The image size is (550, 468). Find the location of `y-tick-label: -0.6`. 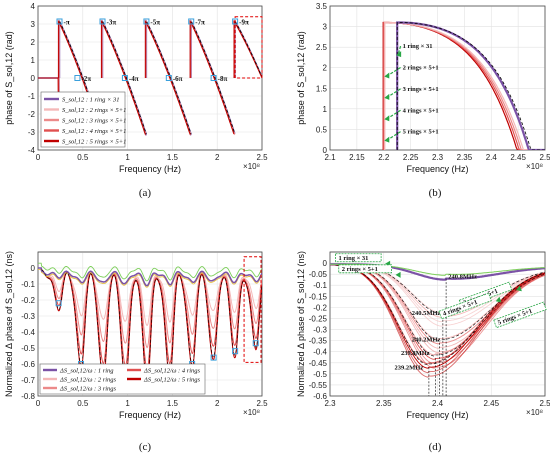

y-tick-label: -0.6 is located at coordinates (320, 396).